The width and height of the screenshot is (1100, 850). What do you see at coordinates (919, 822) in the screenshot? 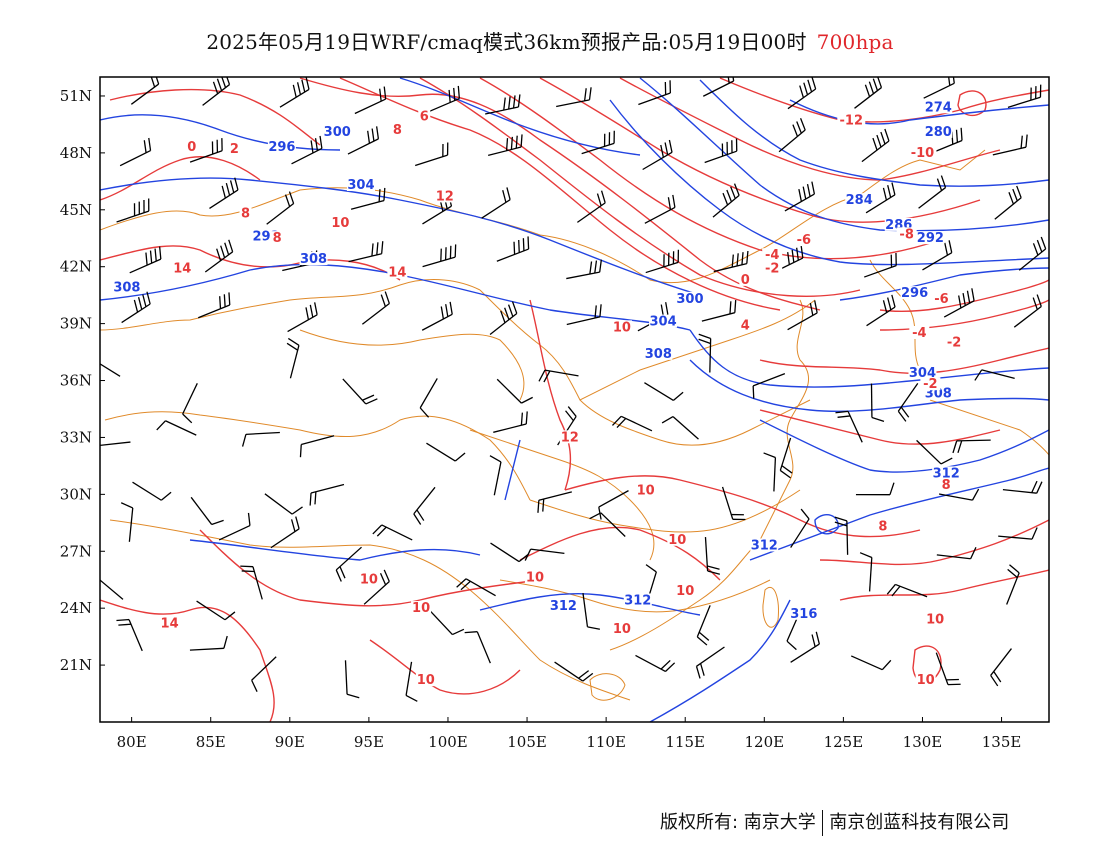
I see `copyright-right: 南京创蓝科技有限公司` at bounding box center [919, 822].